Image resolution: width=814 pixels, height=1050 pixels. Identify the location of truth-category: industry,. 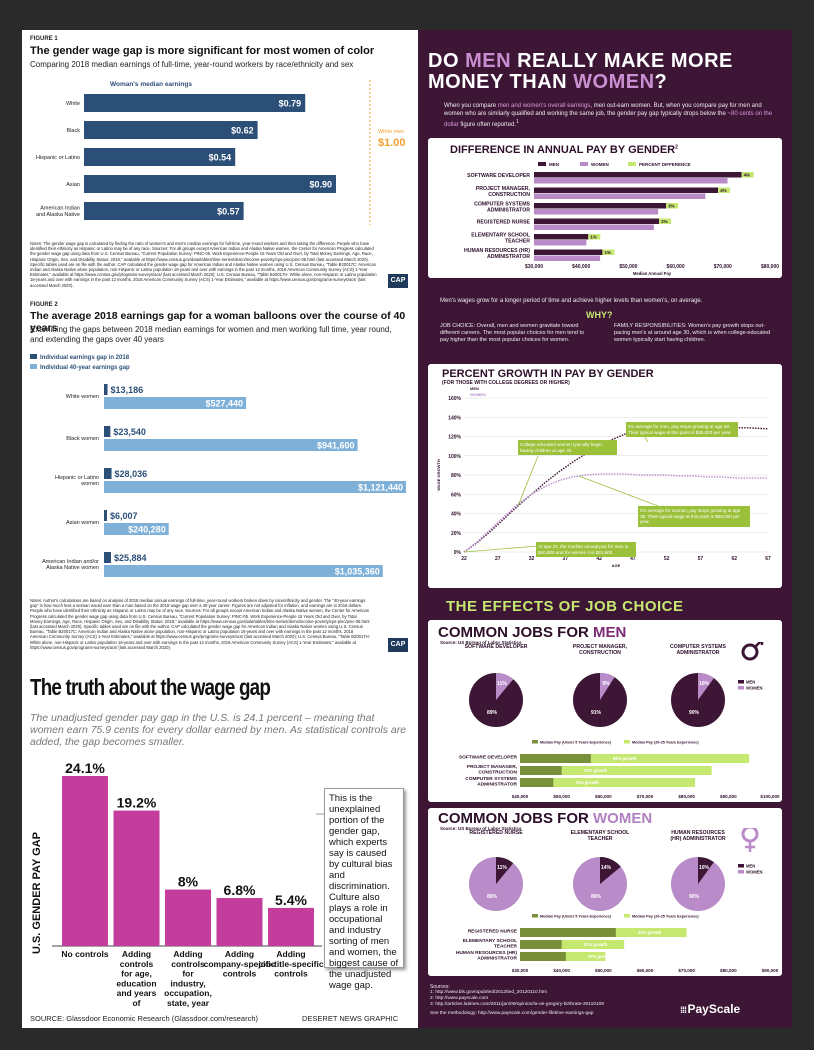
(187, 983).